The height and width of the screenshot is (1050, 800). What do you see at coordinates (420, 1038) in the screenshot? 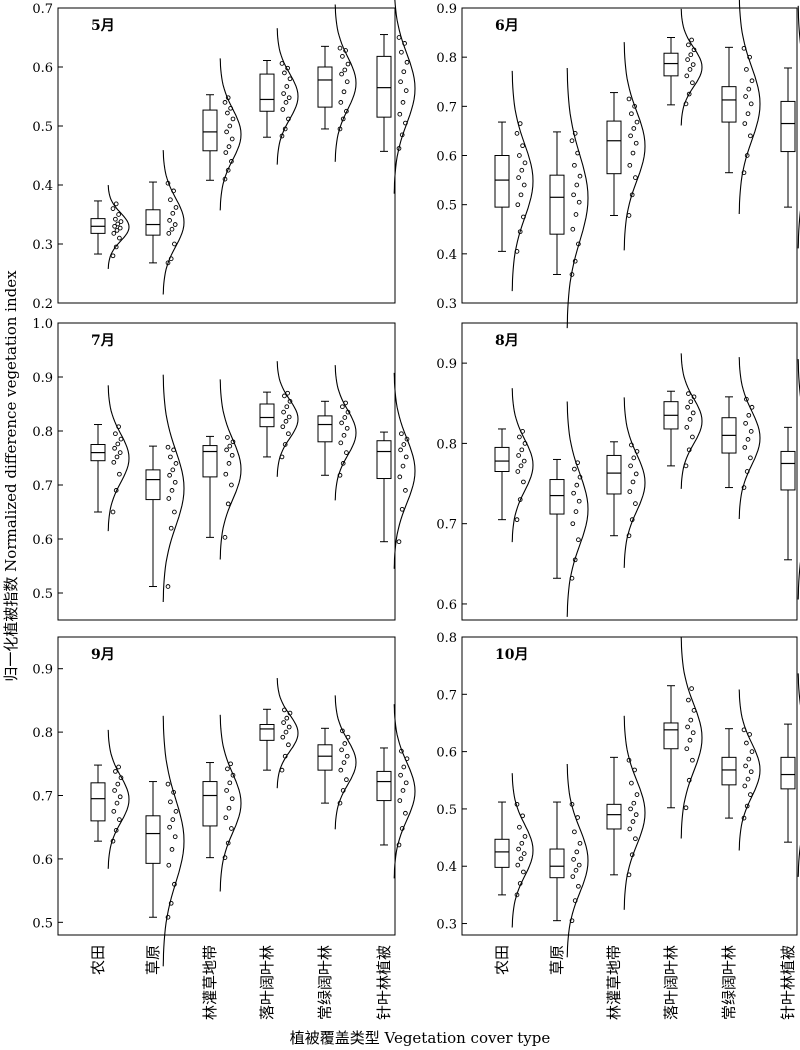
I see `x-axis-title: 植被覆盖类型 Vegetation cover type` at bounding box center [420, 1038].